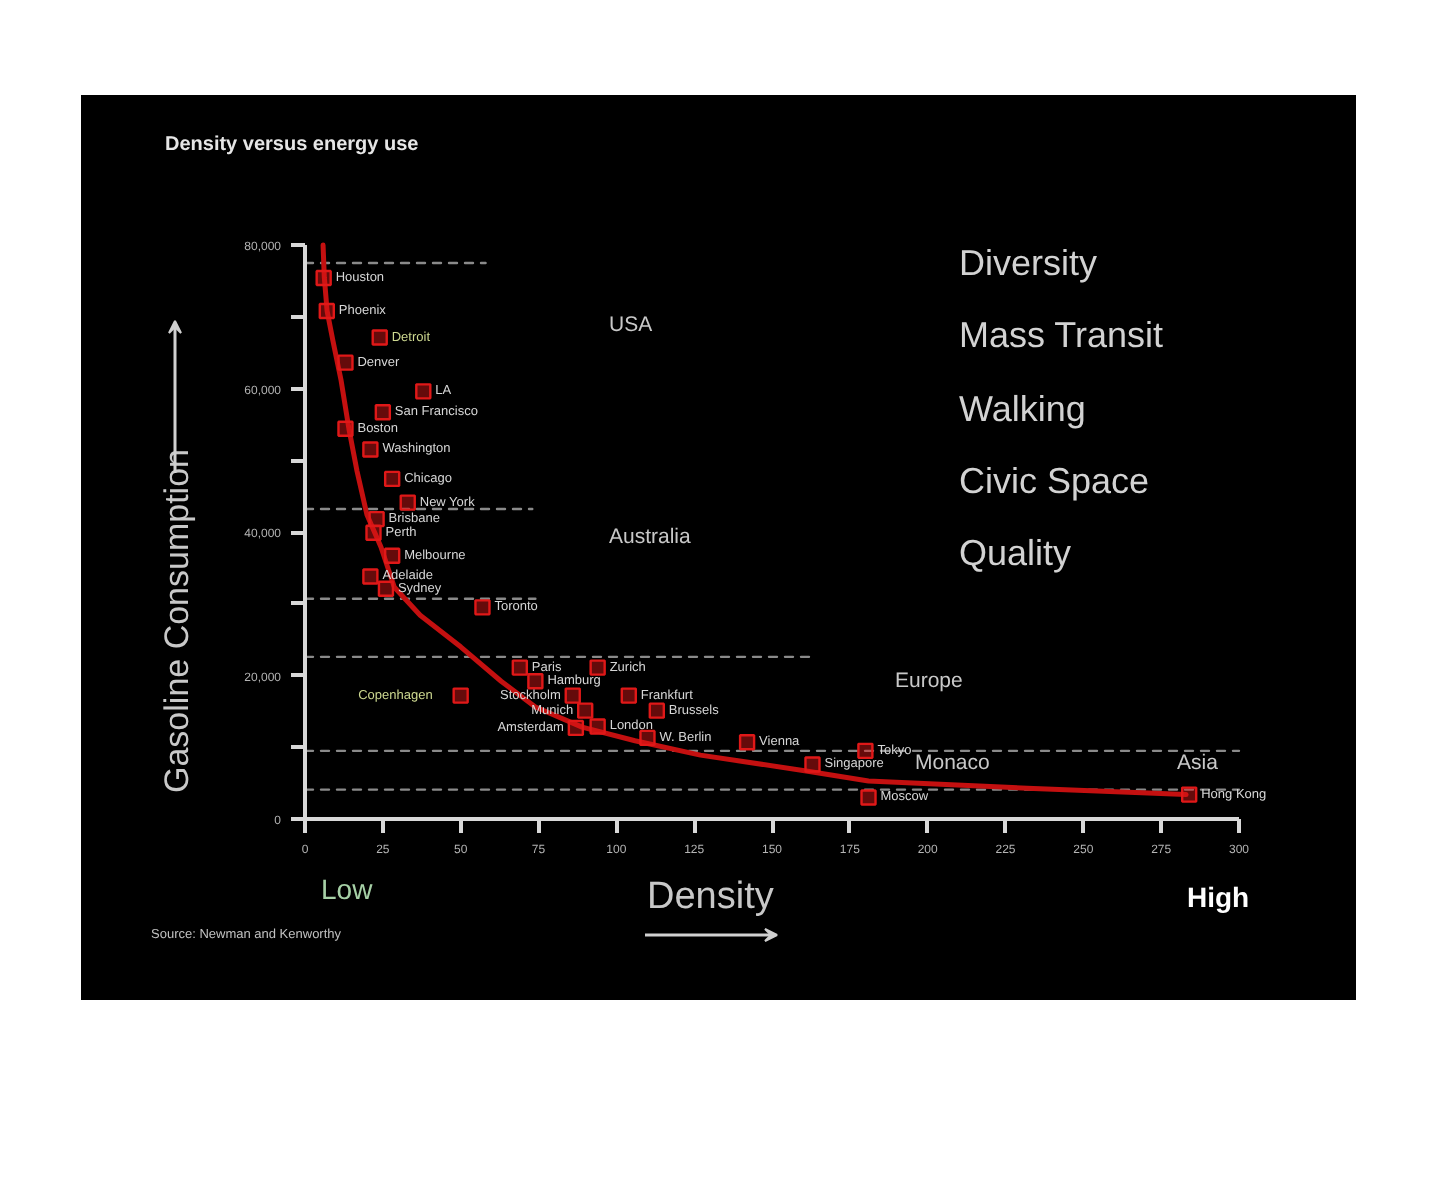  Describe the element at coordinates (348, 889) in the screenshot. I see `text: Low` at that location.